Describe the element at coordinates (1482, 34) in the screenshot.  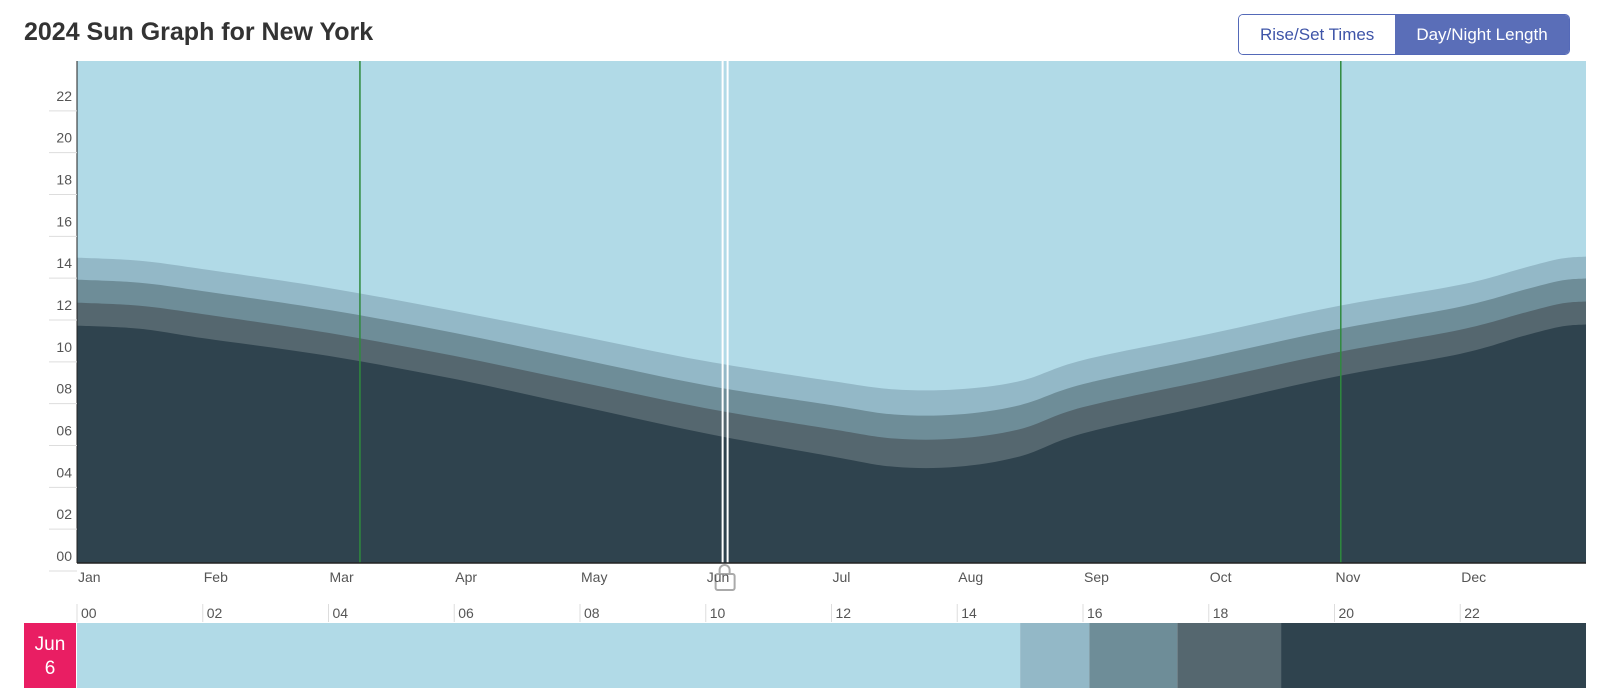
I see `day-night-length-button: Day/Night Length` at that location.